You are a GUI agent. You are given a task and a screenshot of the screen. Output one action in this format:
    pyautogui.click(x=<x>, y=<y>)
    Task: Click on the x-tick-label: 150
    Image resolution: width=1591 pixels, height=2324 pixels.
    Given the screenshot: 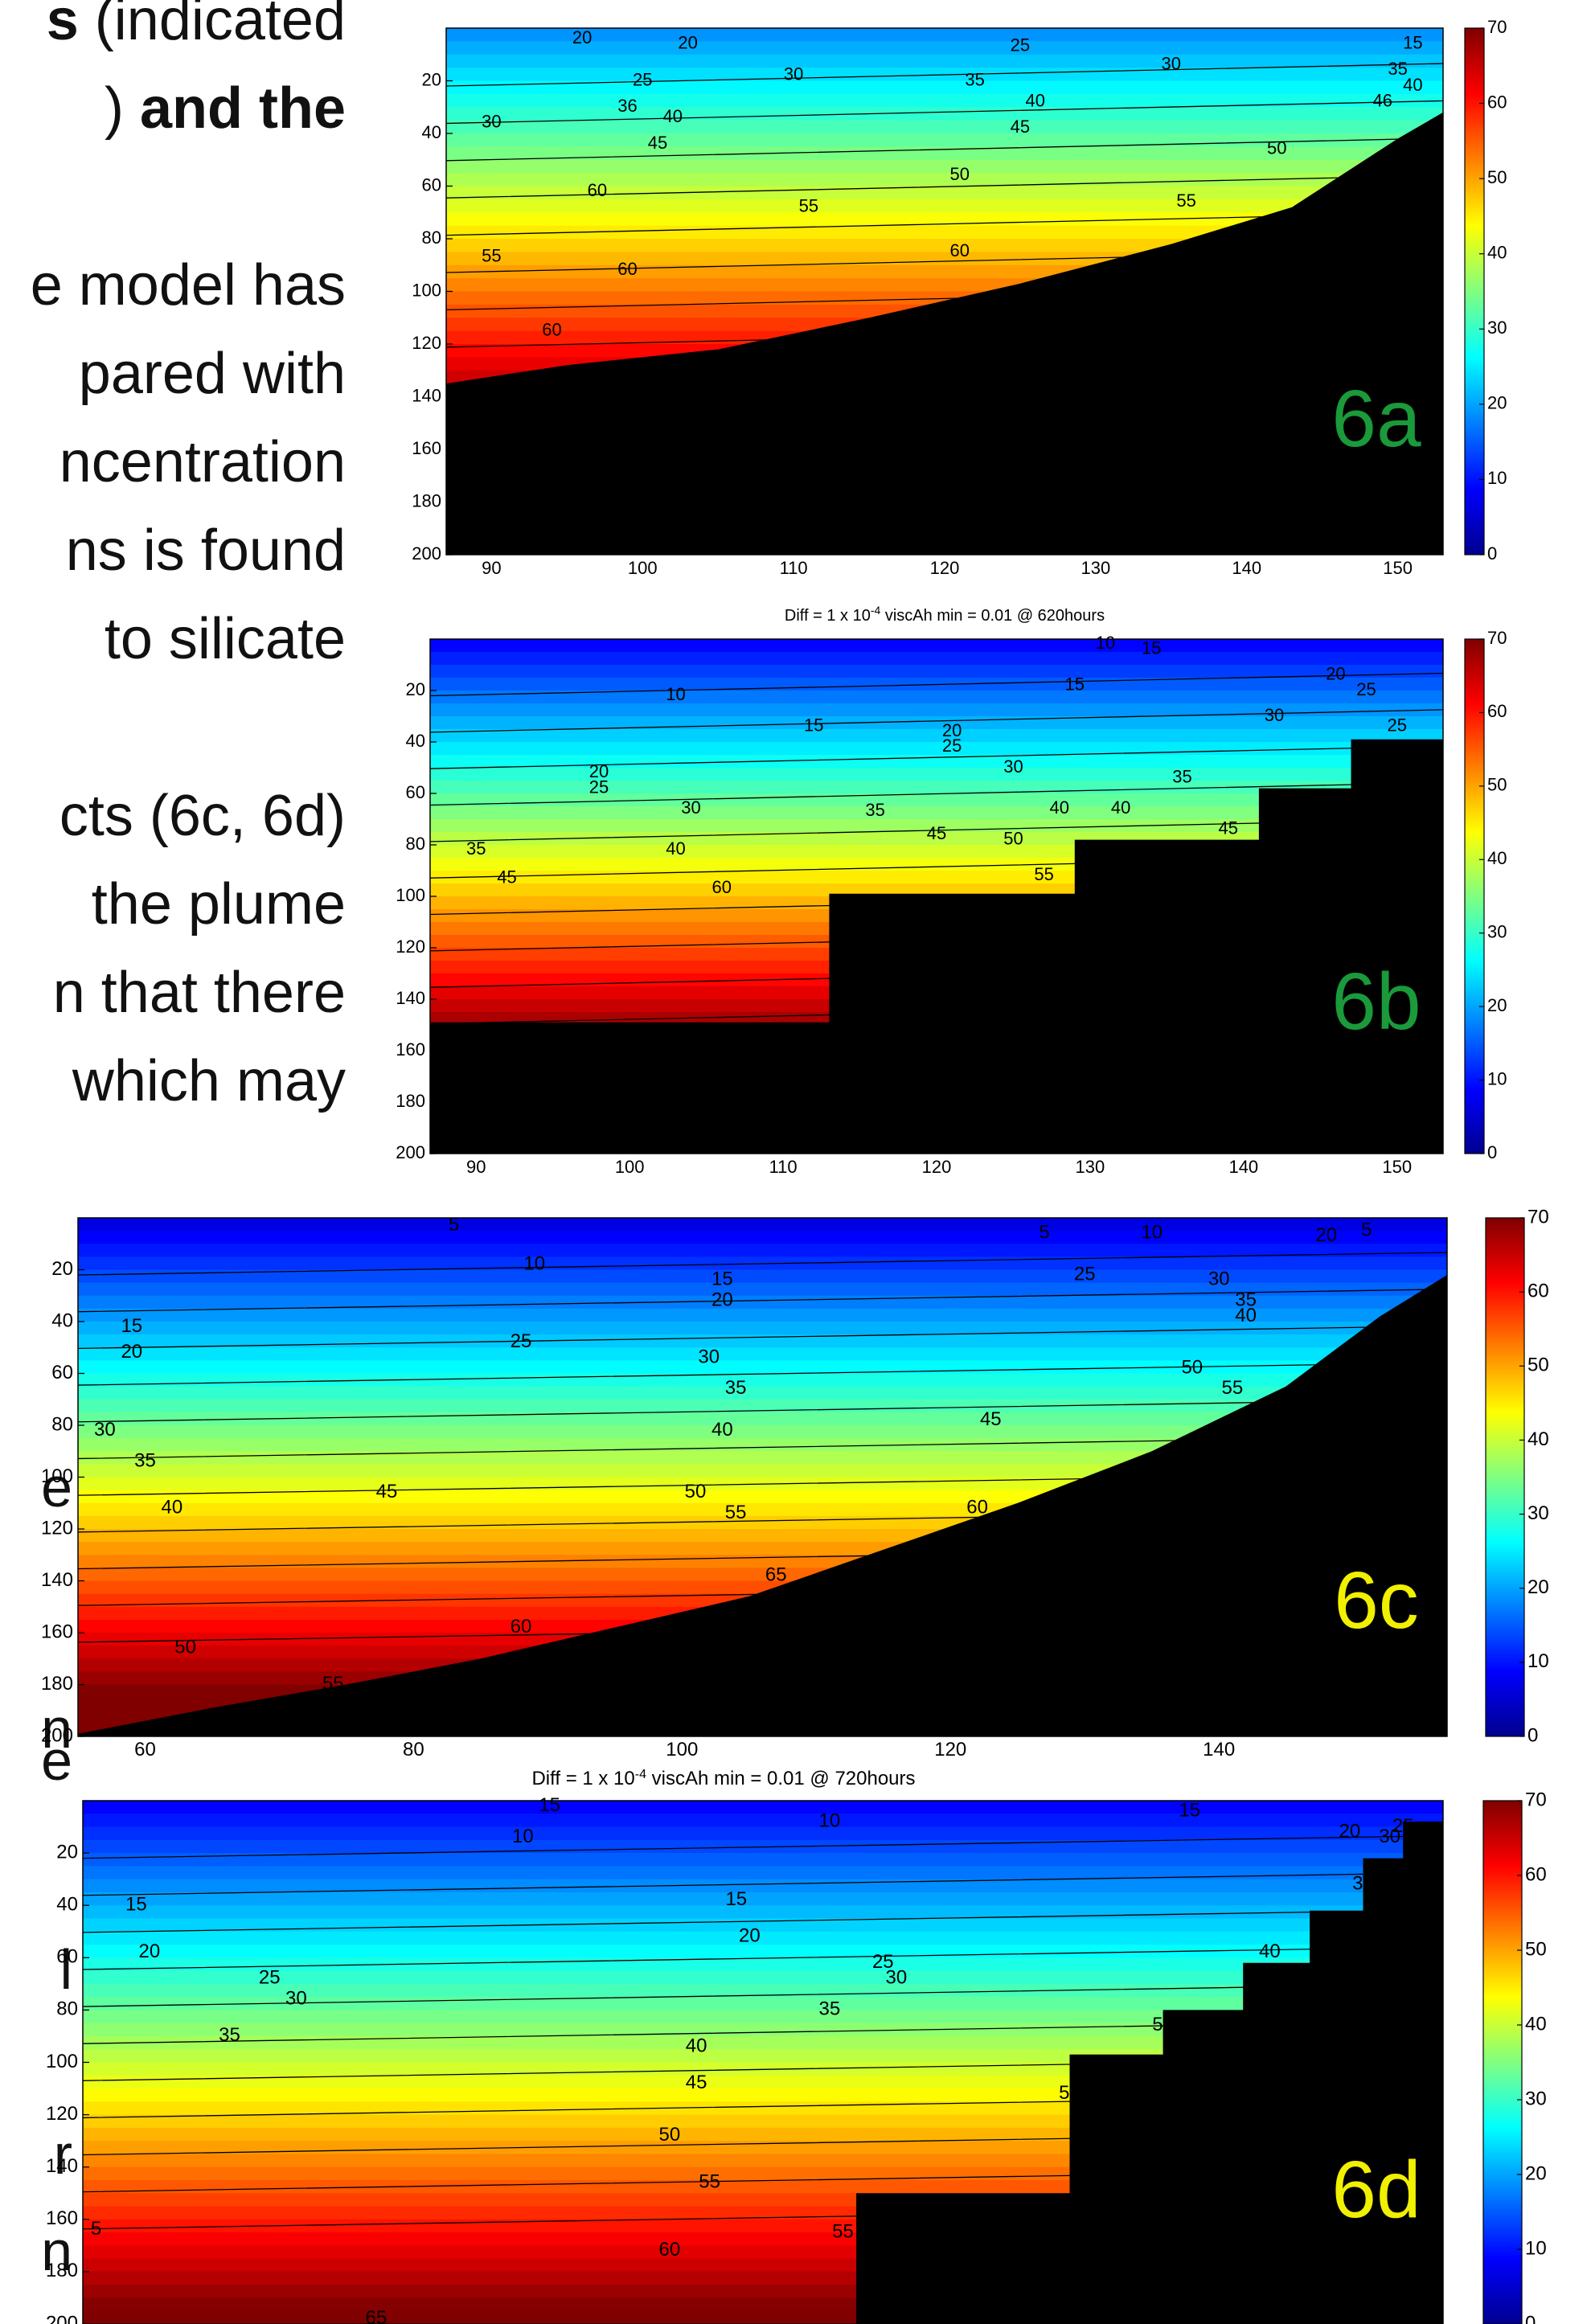 What is the action you would take?
    pyautogui.click(x=1397, y=1167)
    